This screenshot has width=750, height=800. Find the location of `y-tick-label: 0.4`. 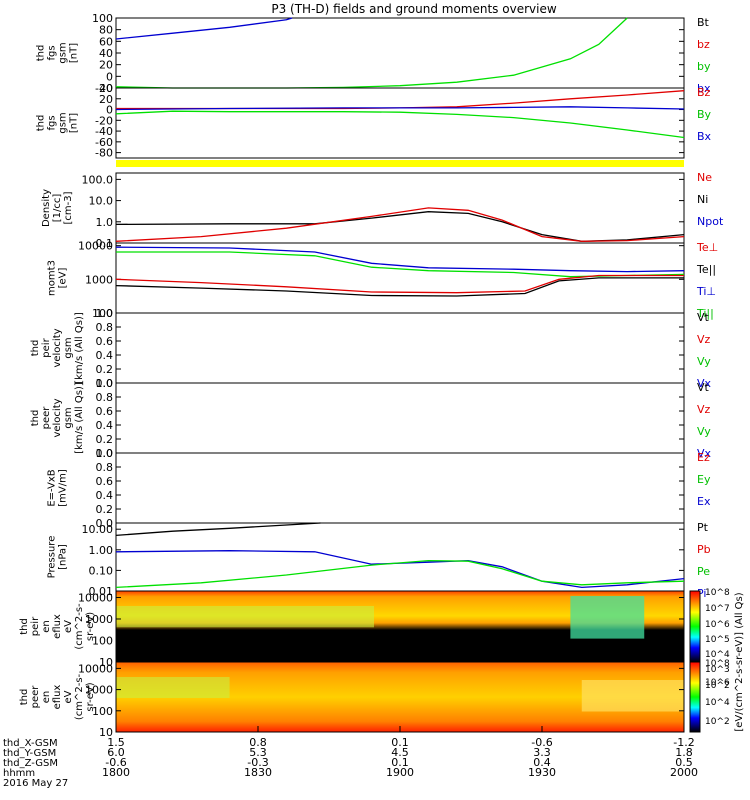

y-tick-label: 0.4 is located at coordinates (105, 425).